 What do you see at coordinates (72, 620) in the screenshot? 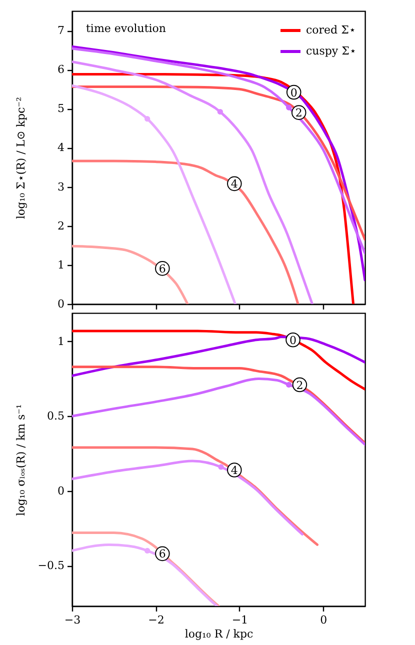
I see `x-tick-label: −3` at bounding box center [72, 620].